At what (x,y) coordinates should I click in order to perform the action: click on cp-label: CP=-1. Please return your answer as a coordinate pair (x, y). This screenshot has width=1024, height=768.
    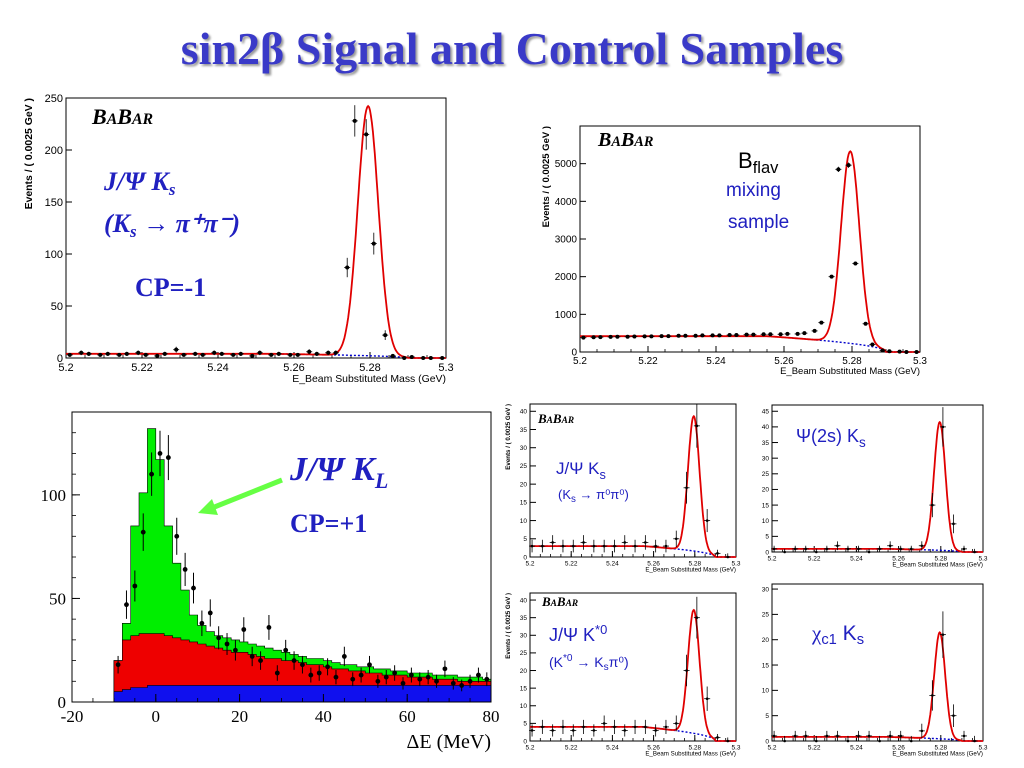
    Looking at the image, I should click on (170, 287).